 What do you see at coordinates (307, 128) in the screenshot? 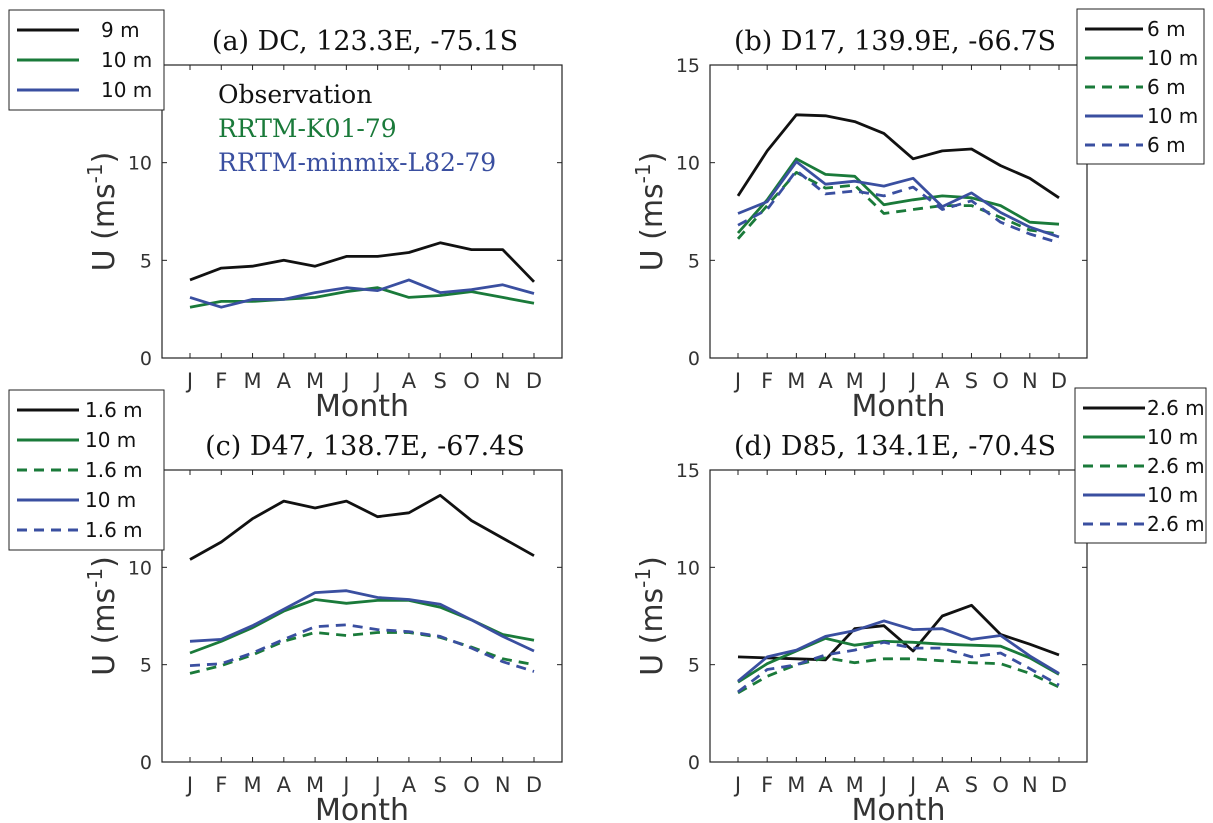
I see `annotation-2: RRTM-K01-79` at bounding box center [307, 128].